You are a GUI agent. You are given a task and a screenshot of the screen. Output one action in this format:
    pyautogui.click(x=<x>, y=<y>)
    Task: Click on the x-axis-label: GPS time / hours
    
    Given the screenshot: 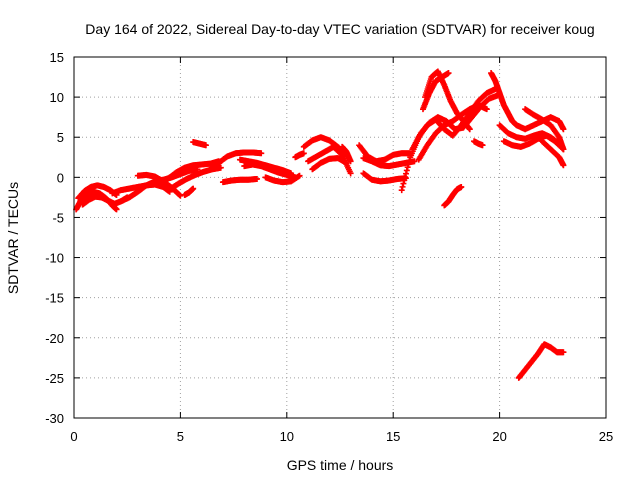 What is the action you would take?
    pyautogui.click(x=340, y=465)
    